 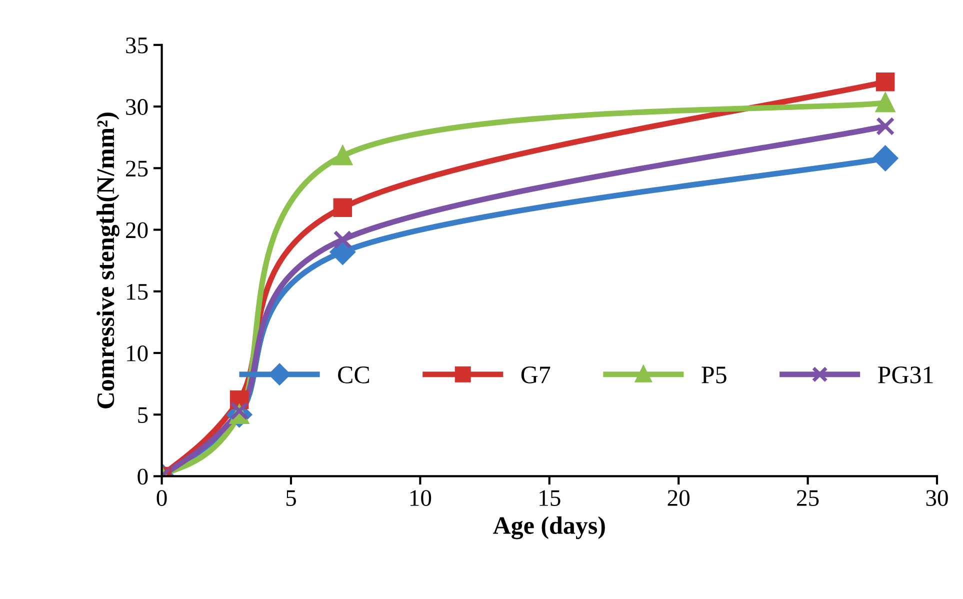 What do you see at coordinates (937, 498) in the screenshot?
I see `x-tick-label: 30` at bounding box center [937, 498].